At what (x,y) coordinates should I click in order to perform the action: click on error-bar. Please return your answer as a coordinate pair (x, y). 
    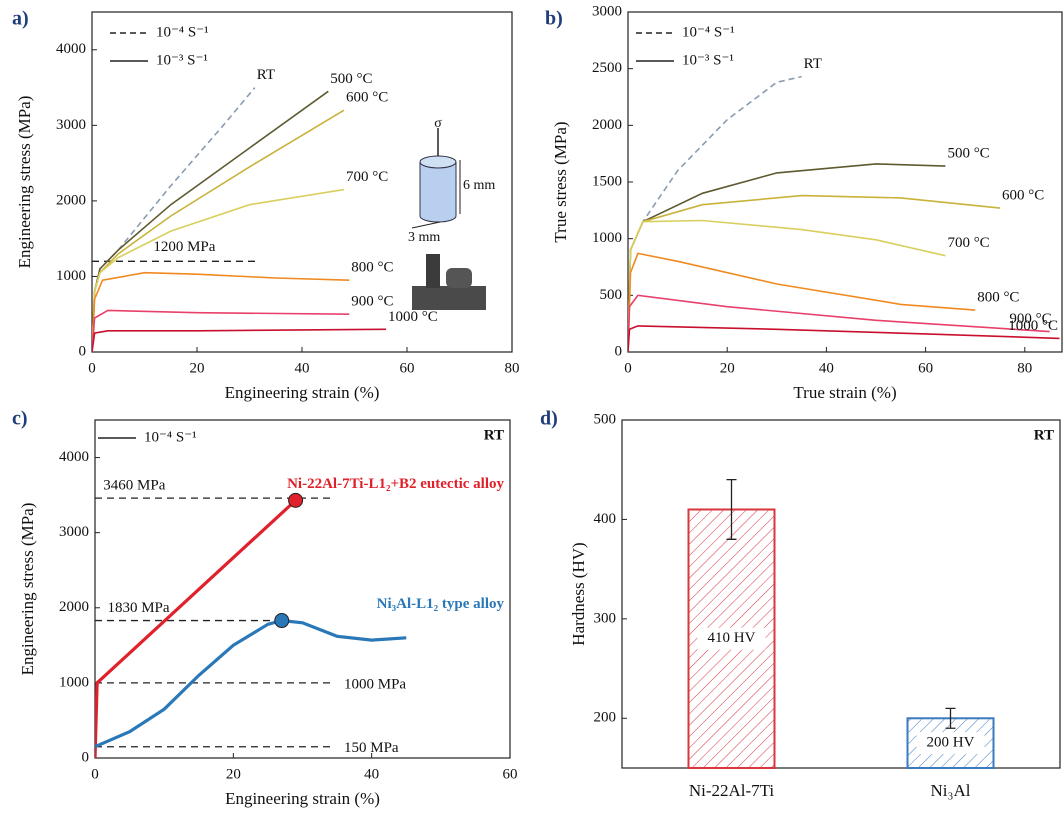
    Looking at the image, I should click on (950, 718).